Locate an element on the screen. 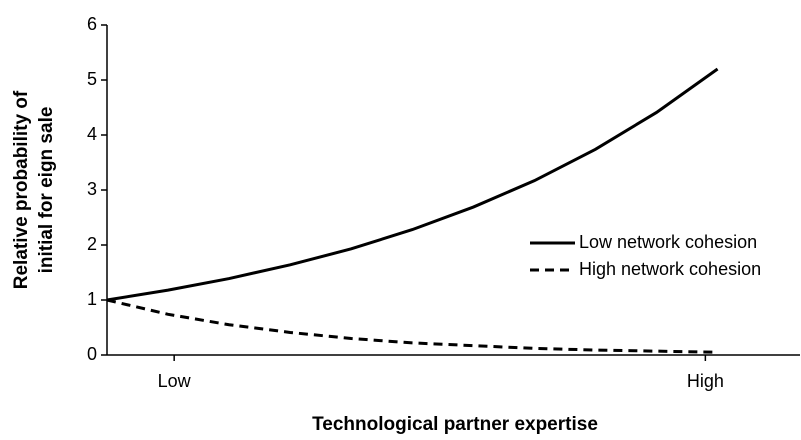 This screenshot has height=440, width=801. y-tick-label: 3 is located at coordinates (92, 189).